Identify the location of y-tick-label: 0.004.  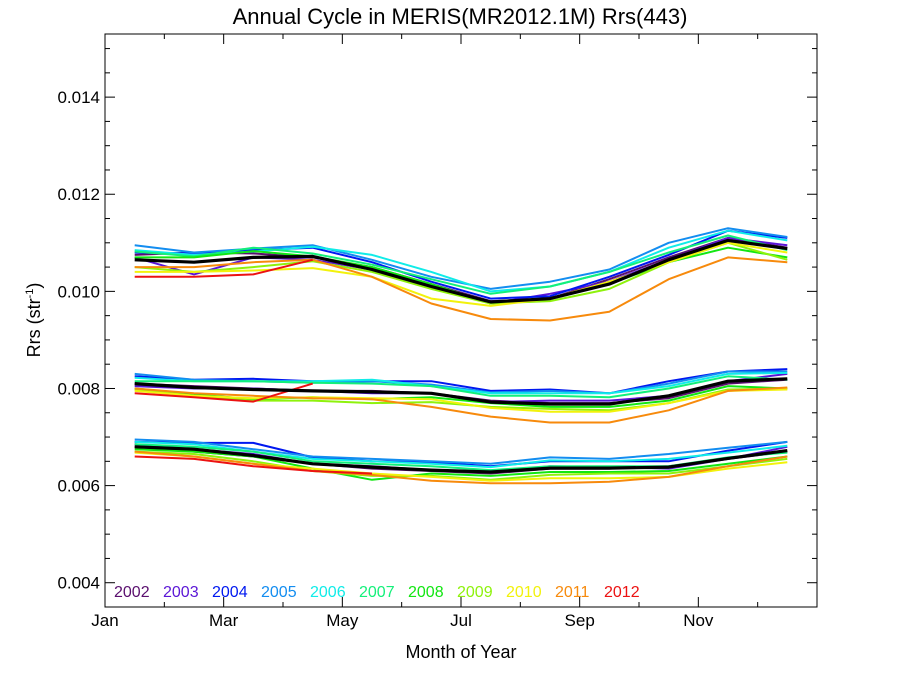
(78, 583).